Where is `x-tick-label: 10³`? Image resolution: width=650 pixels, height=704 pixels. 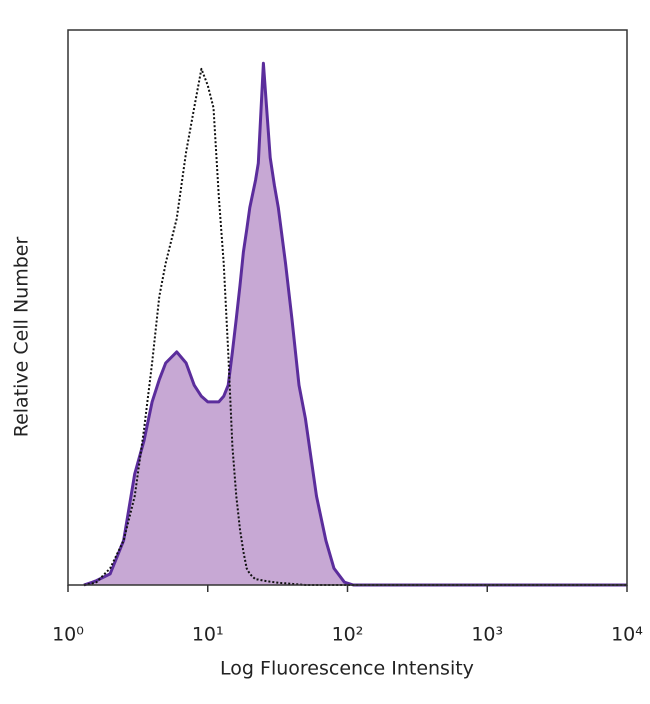
x-tick-label: 10³ is located at coordinates (487, 635).